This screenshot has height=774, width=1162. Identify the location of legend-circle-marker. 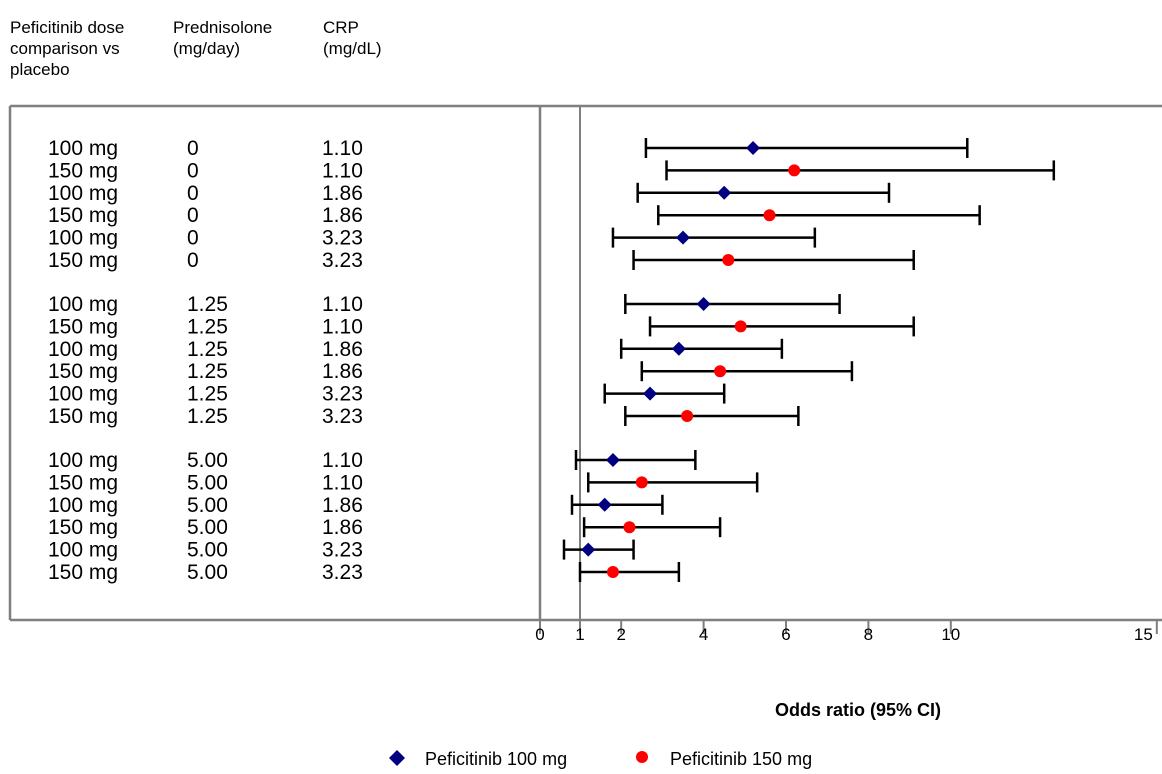
(642, 757).